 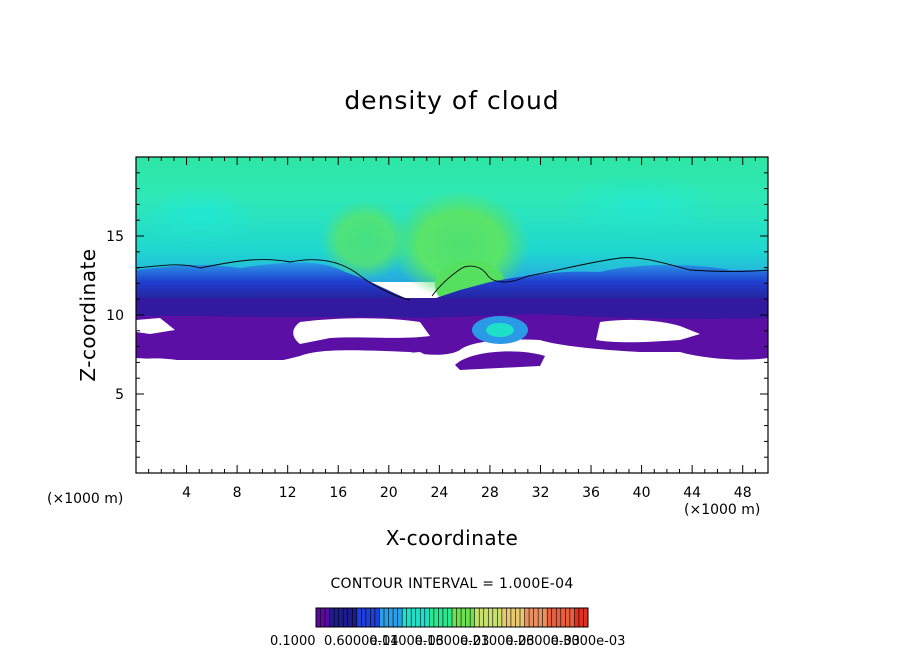 What do you see at coordinates (119, 395) in the screenshot?
I see `y-tick-label: 5` at bounding box center [119, 395].